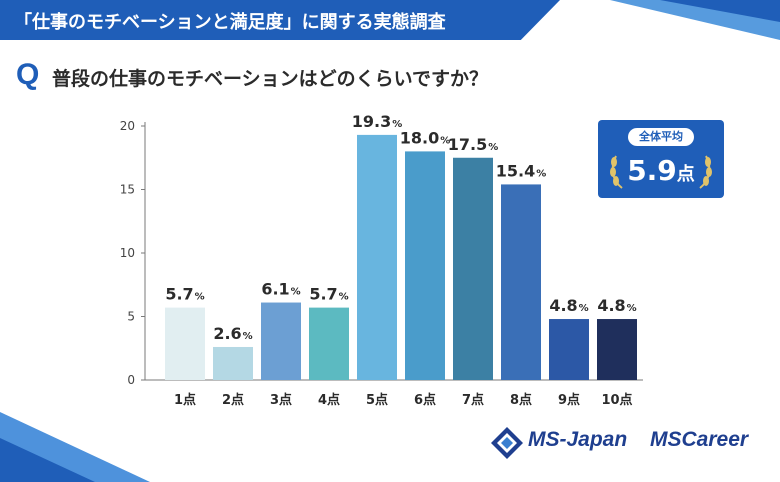  Describe the element at coordinates (616, 172) in the screenshot. I see `laurel-left-icon` at that location.